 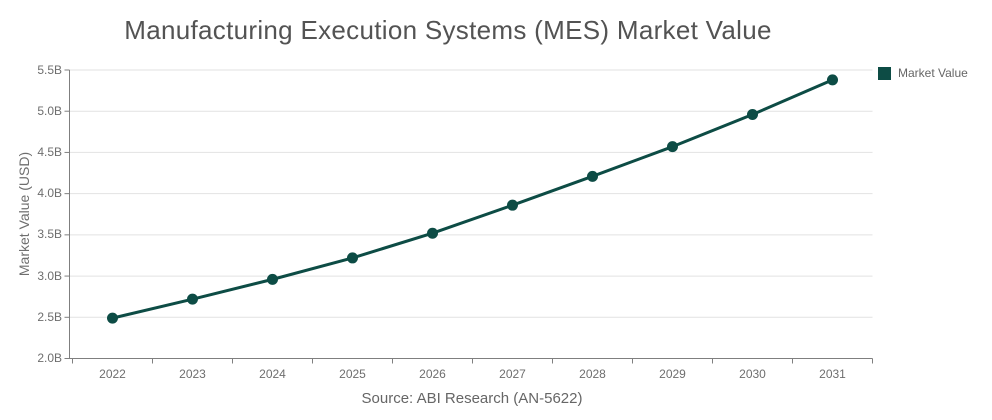 I want to click on source-caption: Source: ABI Research (AN-5622), so click(x=472, y=398).